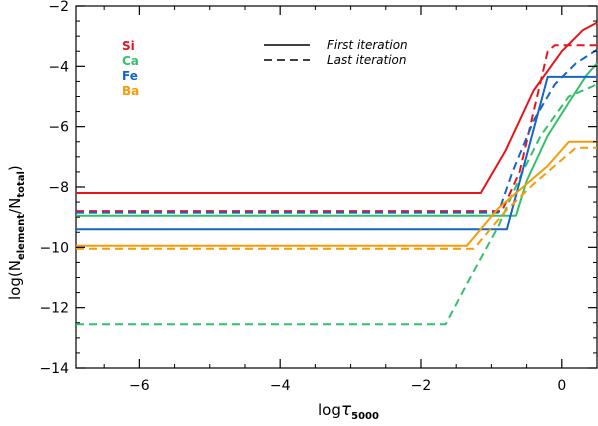 This screenshot has width=598, height=426. What do you see at coordinates (15, 280) in the screenshot?
I see `y-axis-label-main: log(N` at bounding box center [15, 280].